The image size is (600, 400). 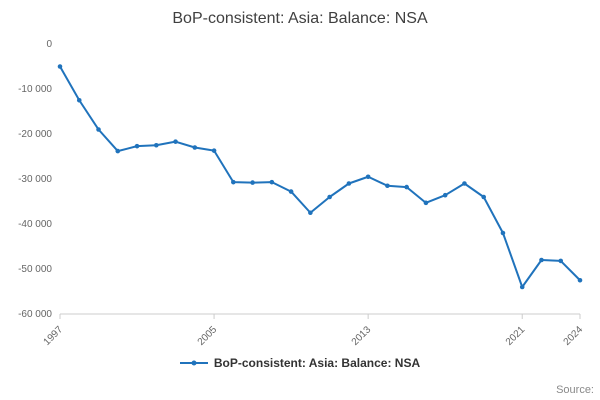 What do you see at coordinates (35, 314) in the screenshot?
I see `y-axis-tick-label: -60 000` at bounding box center [35, 314].